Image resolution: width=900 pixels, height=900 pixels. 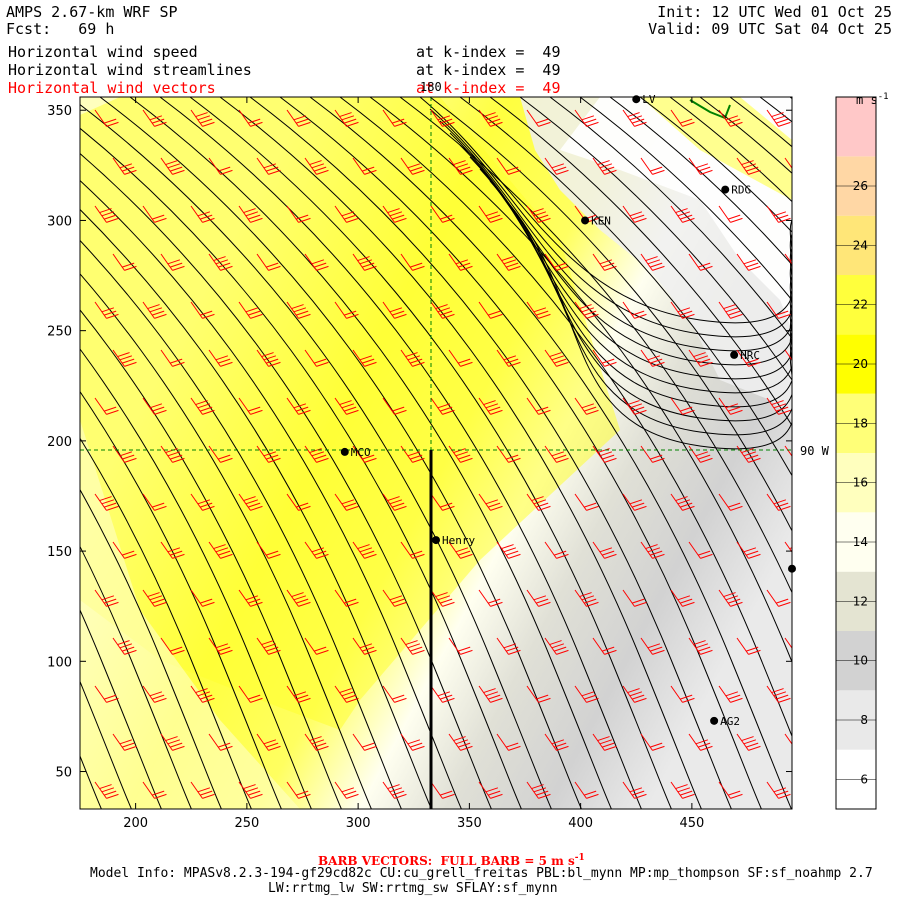 I want to click on streamline, so click(x=181, y=599).